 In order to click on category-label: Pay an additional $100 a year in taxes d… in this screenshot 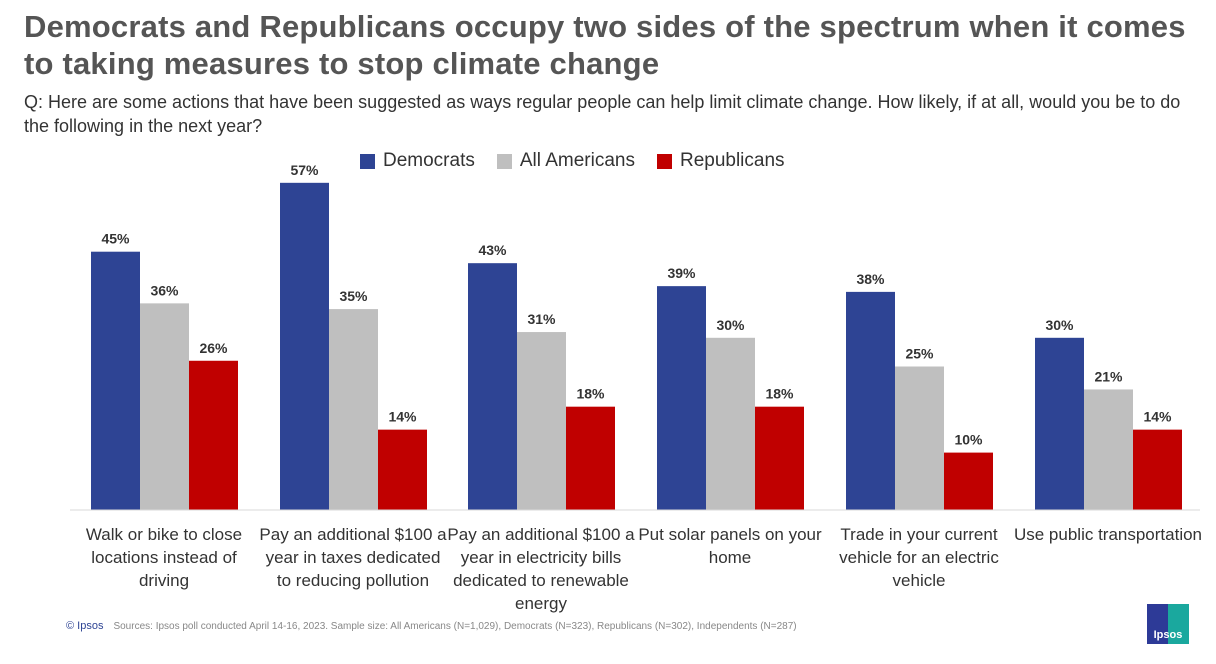, I will do `click(353, 557)`.